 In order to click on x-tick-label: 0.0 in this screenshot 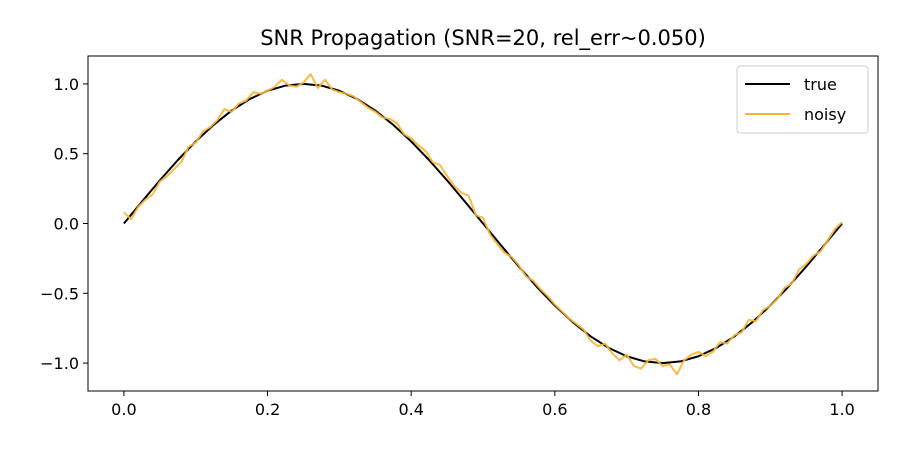, I will do `click(123, 409)`.